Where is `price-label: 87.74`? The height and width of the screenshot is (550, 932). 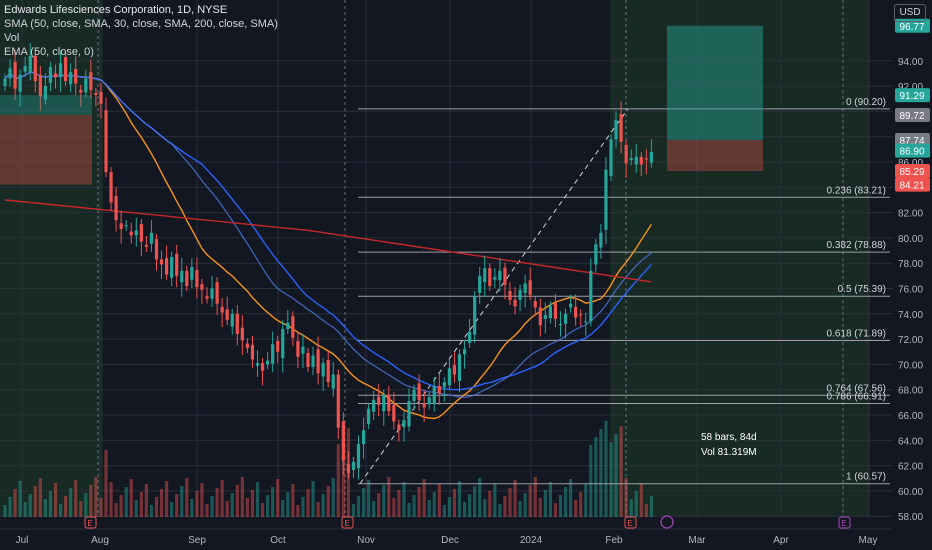
price-label: 87.74 is located at coordinates (911, 141).